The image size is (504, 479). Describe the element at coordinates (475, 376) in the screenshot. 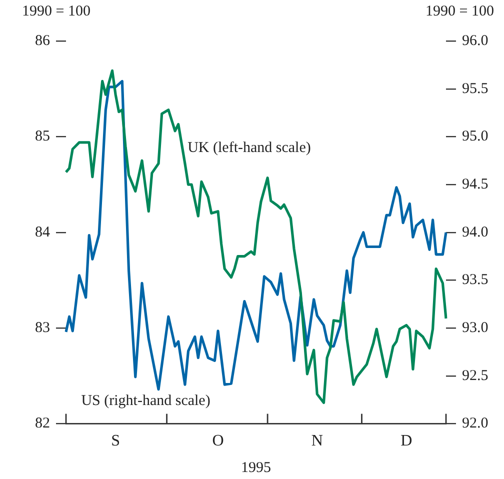

I see `y2-tick-label: 92.5` at that location.